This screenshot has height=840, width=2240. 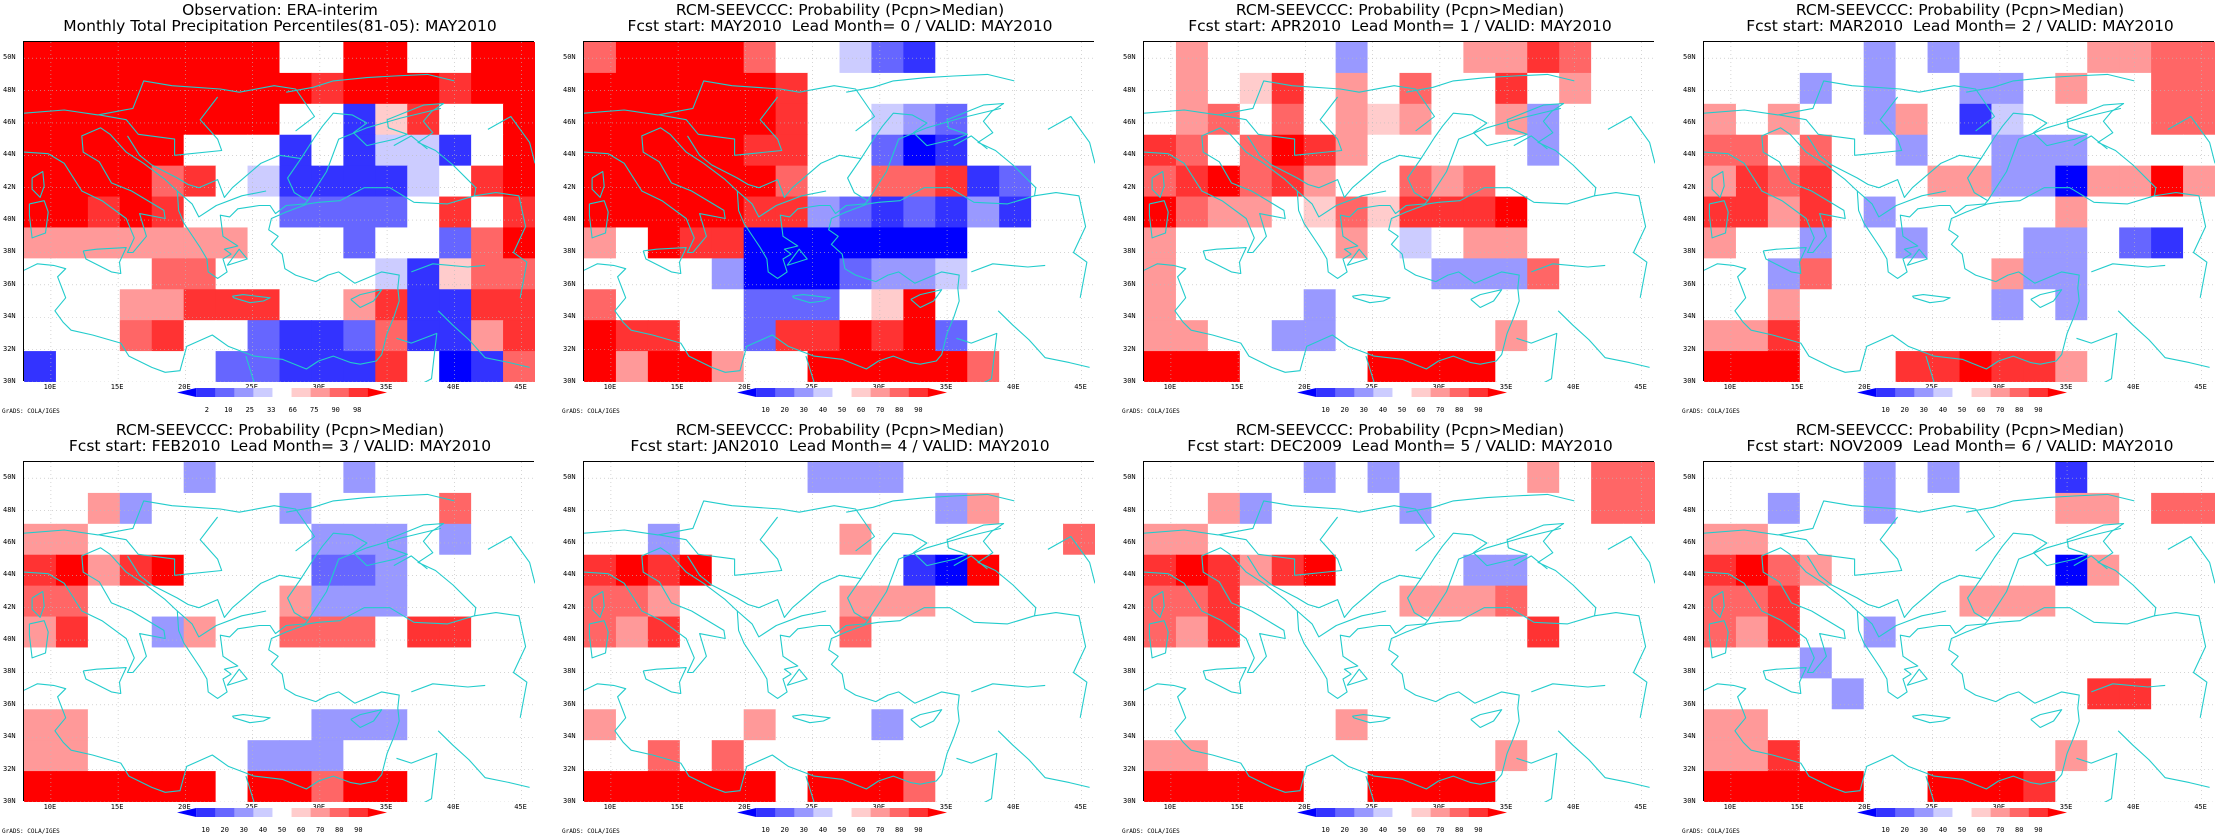 I want to click on lat-tick-label: 30N, so click(x=569, y=381).